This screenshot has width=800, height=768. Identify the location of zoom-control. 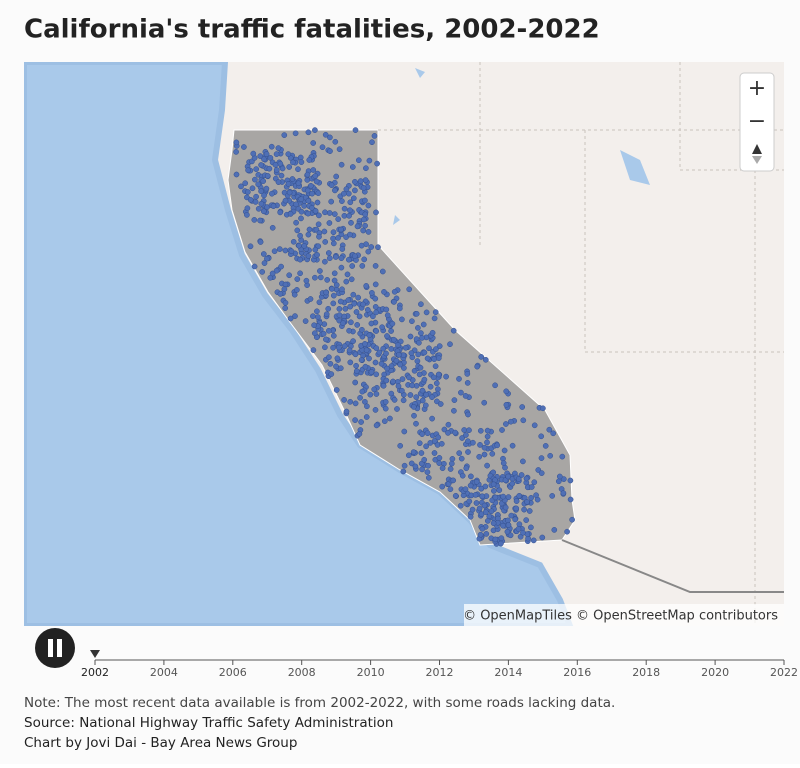
(757, 122).